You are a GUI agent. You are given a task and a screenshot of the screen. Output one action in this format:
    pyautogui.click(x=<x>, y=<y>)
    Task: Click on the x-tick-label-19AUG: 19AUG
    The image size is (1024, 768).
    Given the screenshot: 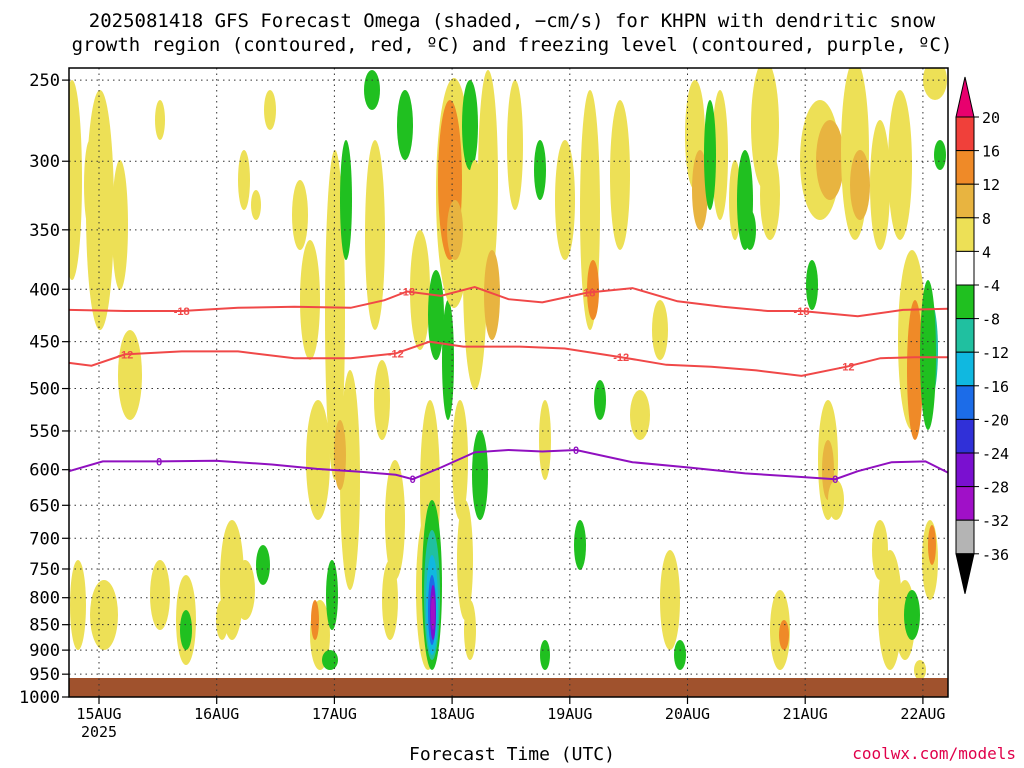 What is the action you would take?
    pyautogui.click(x=569, y=714)
    